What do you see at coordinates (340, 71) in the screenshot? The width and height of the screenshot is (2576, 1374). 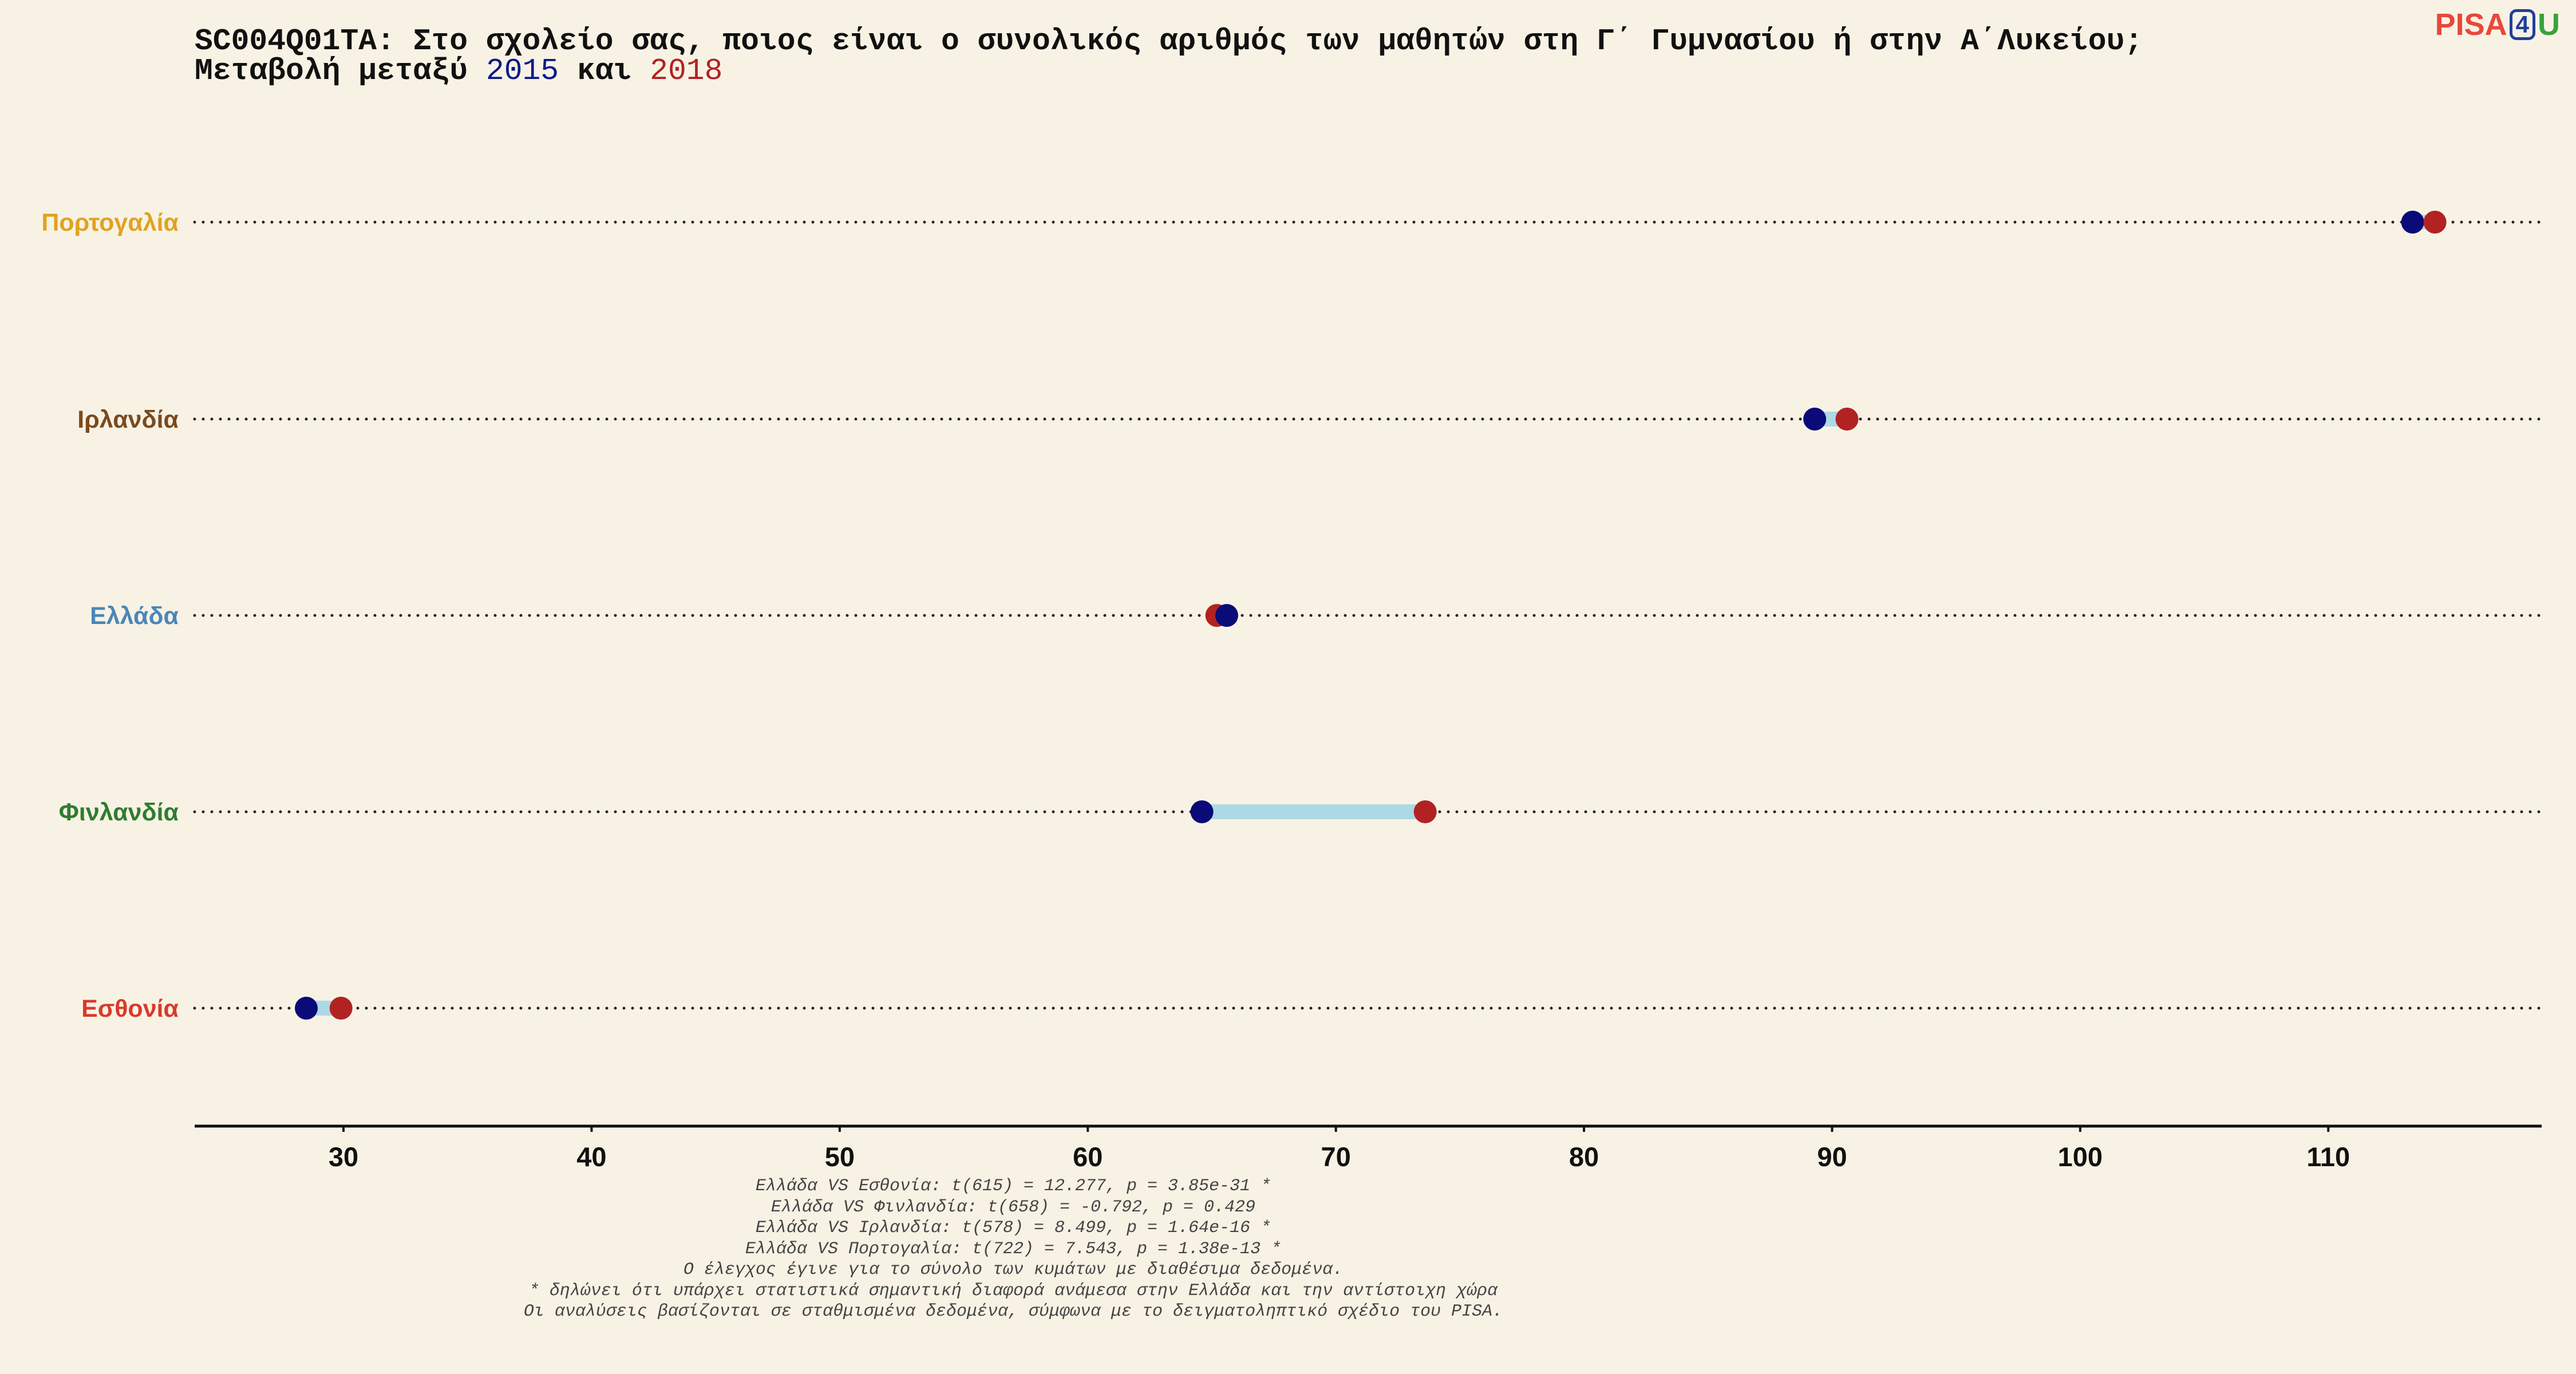 I see `title-line-2-prefix: Μεταβολή μεταξύ` at bounding box center [340, 71].